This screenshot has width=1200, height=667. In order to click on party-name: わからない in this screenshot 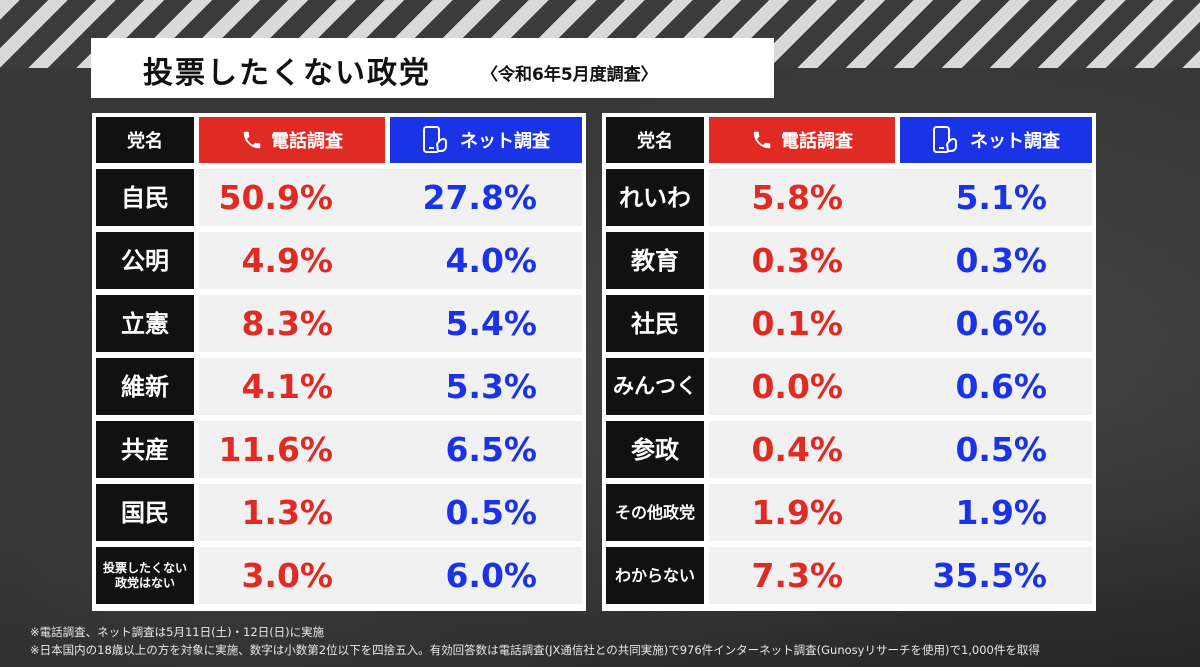, I will do `click(655, 575)`.